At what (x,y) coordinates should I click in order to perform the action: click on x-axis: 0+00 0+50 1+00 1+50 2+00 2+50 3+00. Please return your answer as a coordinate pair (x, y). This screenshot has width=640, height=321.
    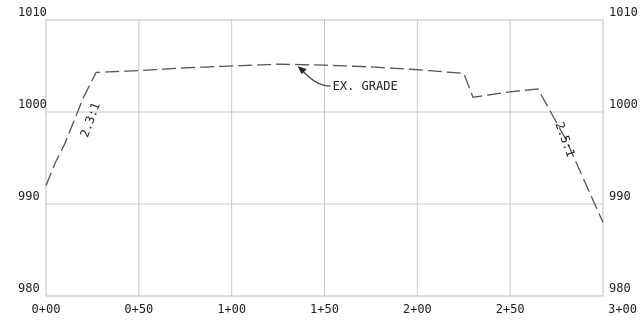
    Looking at the image, I should click on (334, 309).